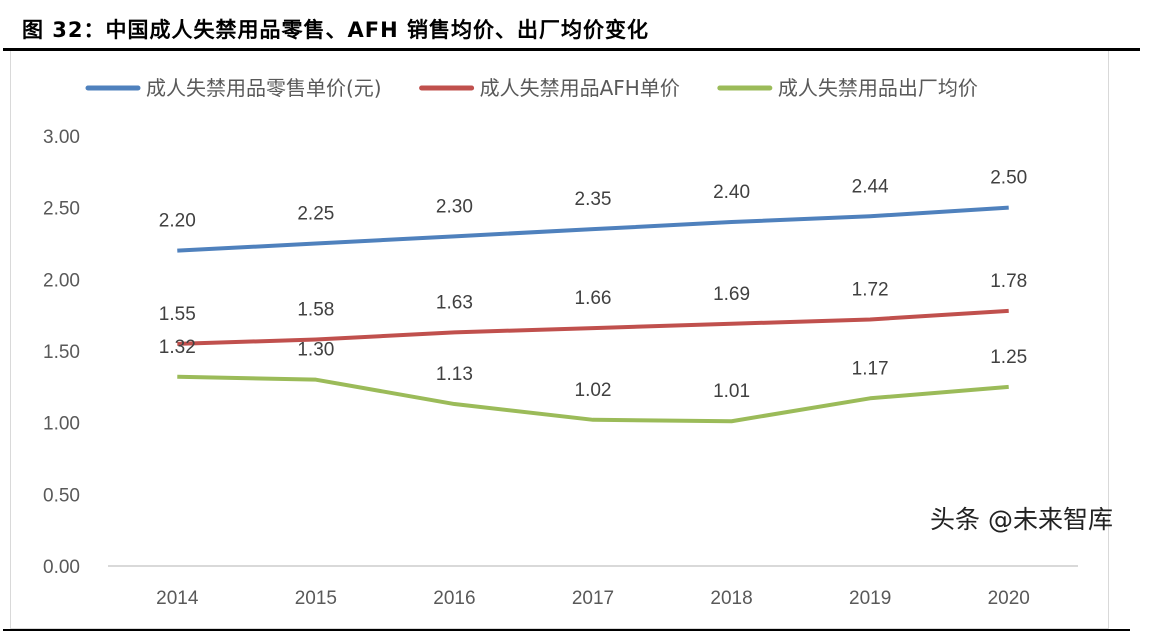  I want to click on x-tick-label: 2014, so click(177, 598).